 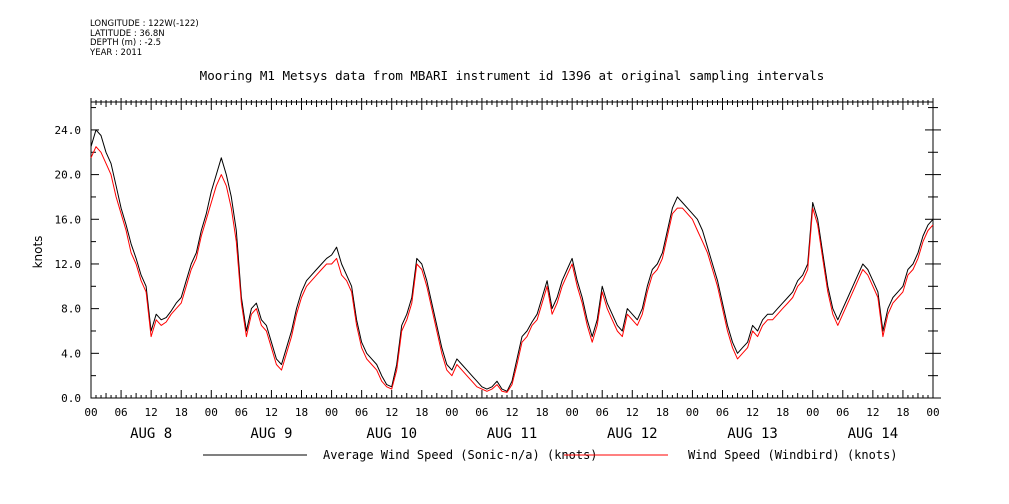 I want to click on latitude-text: LATITUDE : 36.8N, so click(x=127, y=33).